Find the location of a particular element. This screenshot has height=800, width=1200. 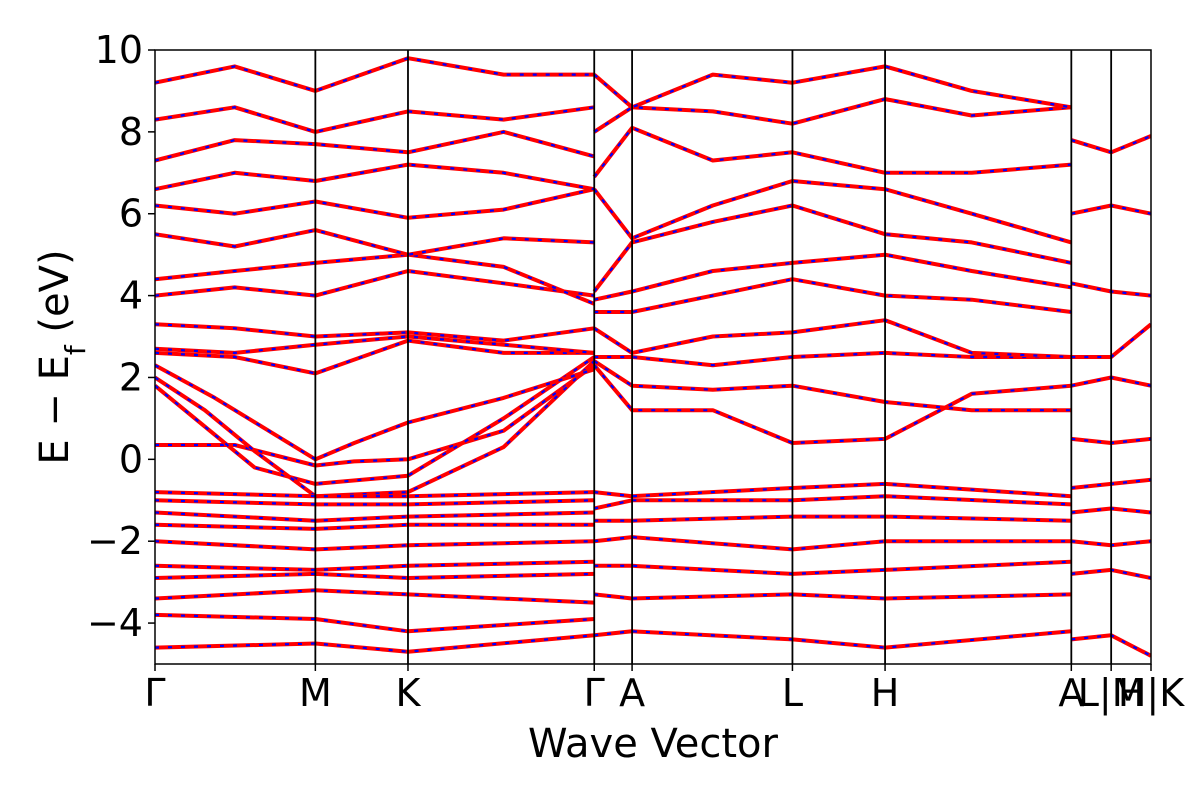

x-tick-label: H is located at coordinates (885, 693).